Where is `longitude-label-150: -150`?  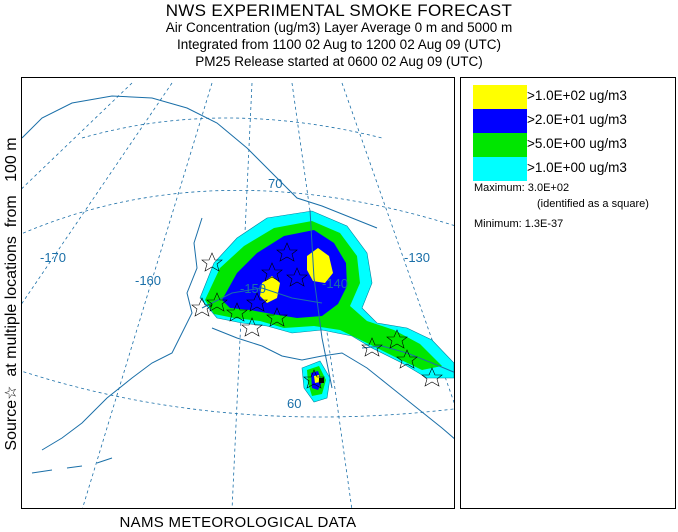 longitude-label-150: -150 is located at coordinates (253, 288).